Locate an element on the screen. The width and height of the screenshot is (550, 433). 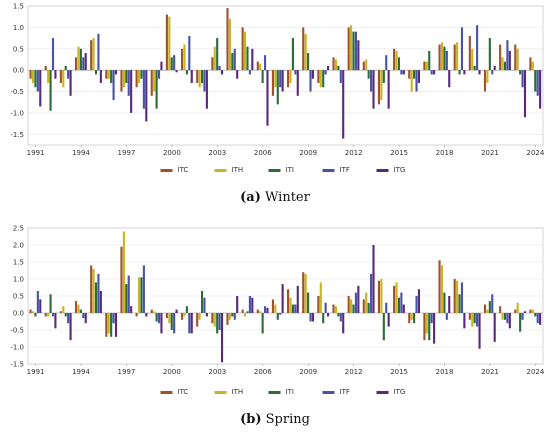
spring-xtick-label: 2015 is located at coordinates (399, 372).